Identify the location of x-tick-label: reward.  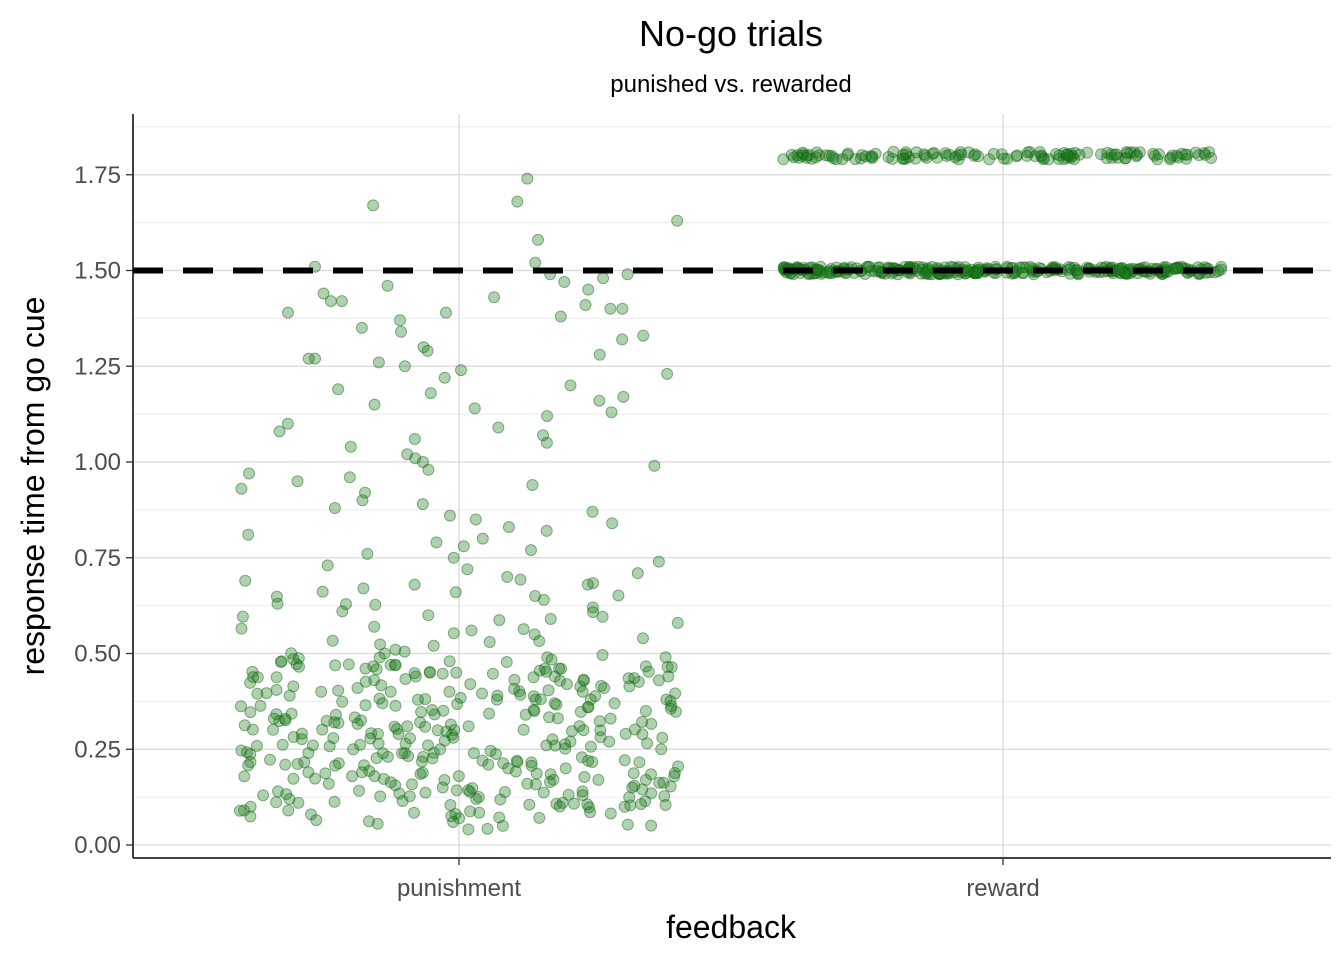
(1002, 888).